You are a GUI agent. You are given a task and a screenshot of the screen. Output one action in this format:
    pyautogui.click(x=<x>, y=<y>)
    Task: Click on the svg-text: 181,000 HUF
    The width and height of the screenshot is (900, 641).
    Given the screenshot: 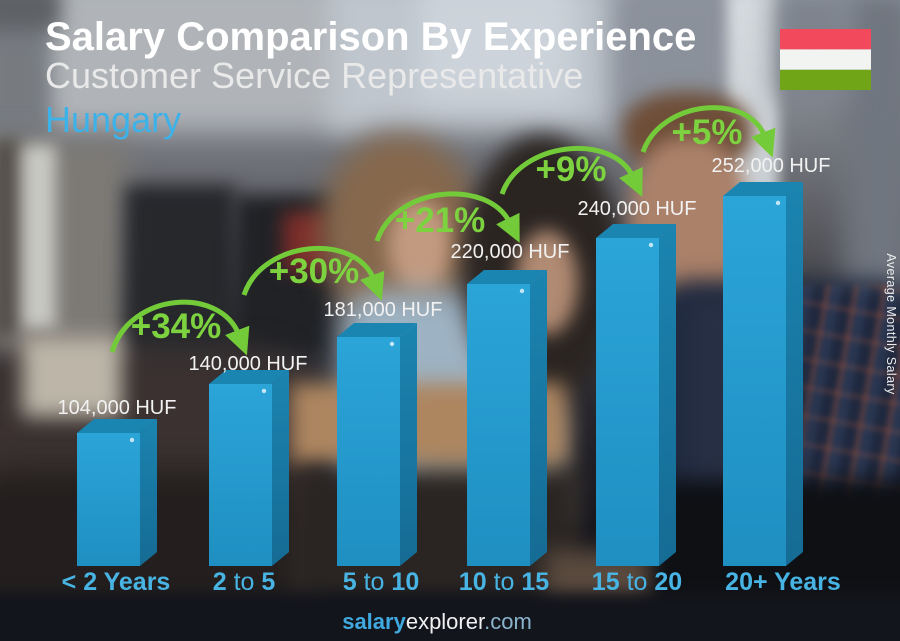 What is the action you would take?
    pyautogui.click(x=383, y=310)
    